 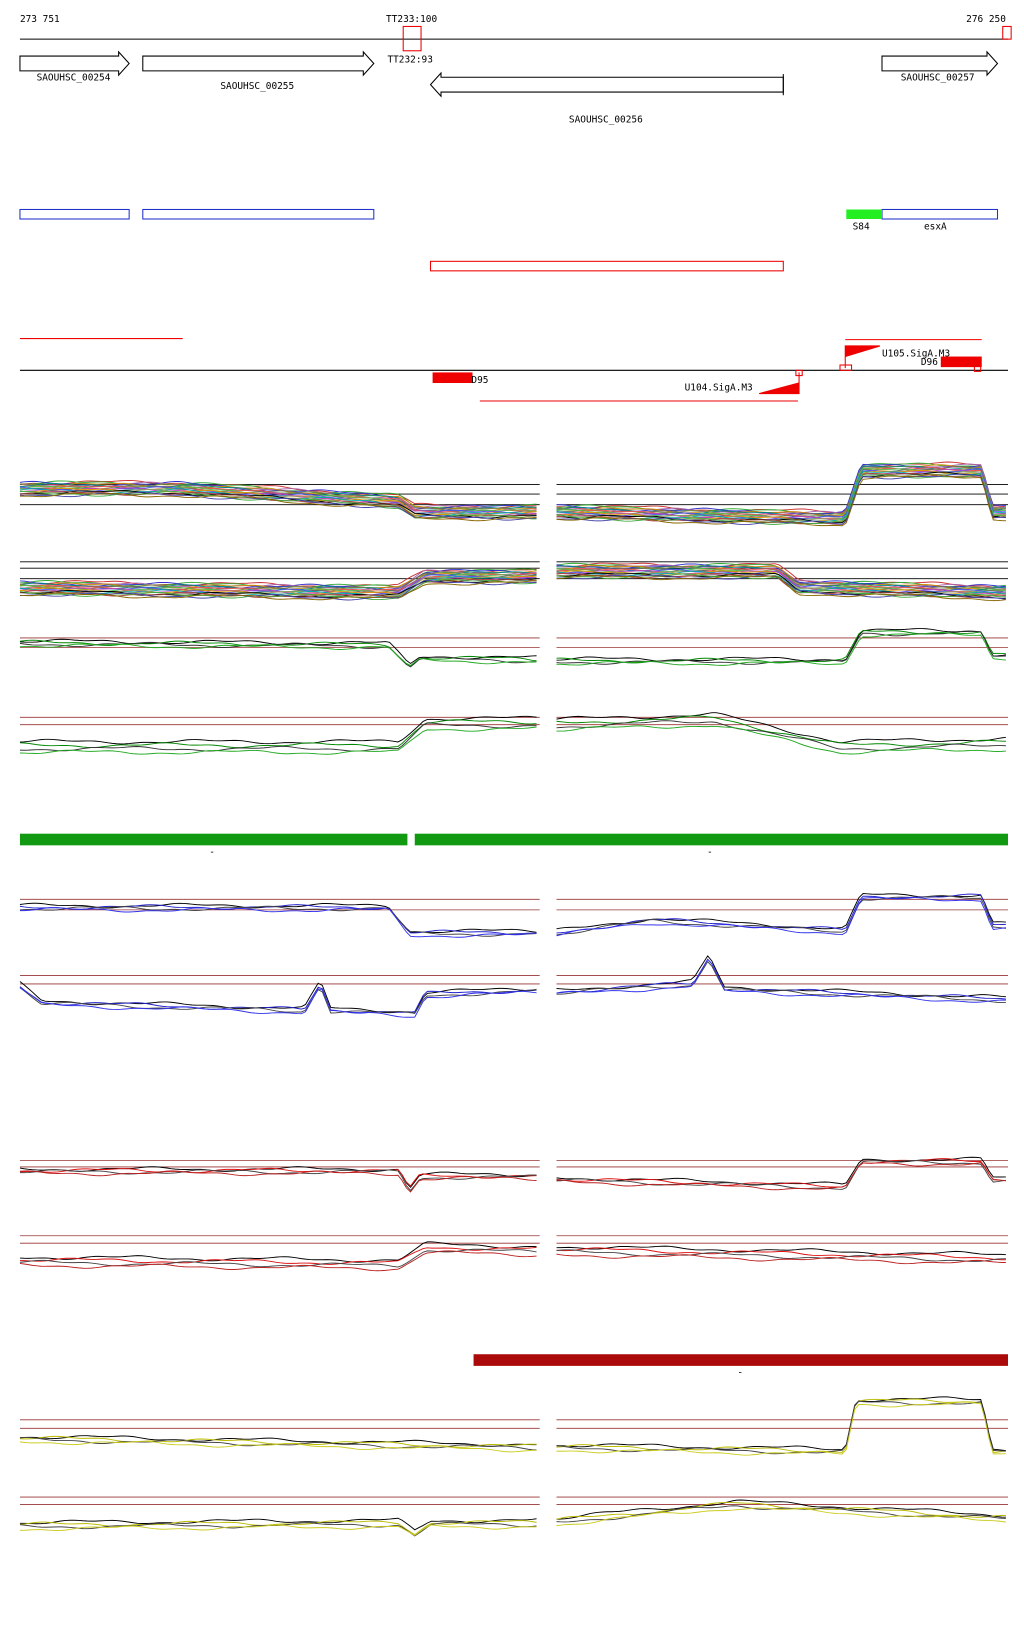 What do you see at coordinates (929, 362) in the screenshot?
I see `regulatory-label: D96` at bounding box center [929, 362].